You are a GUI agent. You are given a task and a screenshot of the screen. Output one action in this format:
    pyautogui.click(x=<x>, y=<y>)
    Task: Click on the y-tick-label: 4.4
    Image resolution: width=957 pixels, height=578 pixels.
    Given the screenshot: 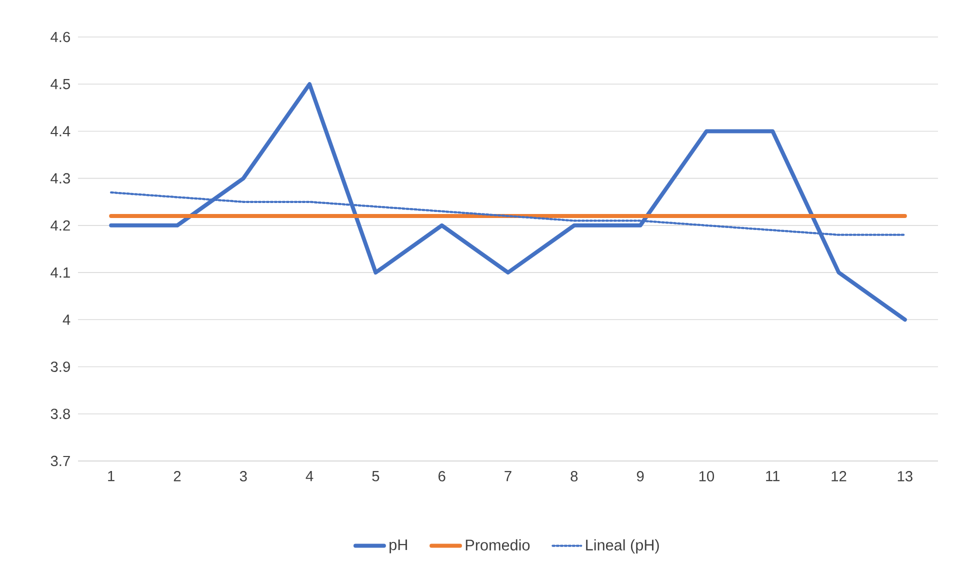 What is the action you would take?
    pyautogui.click(x=60, y=131)
    